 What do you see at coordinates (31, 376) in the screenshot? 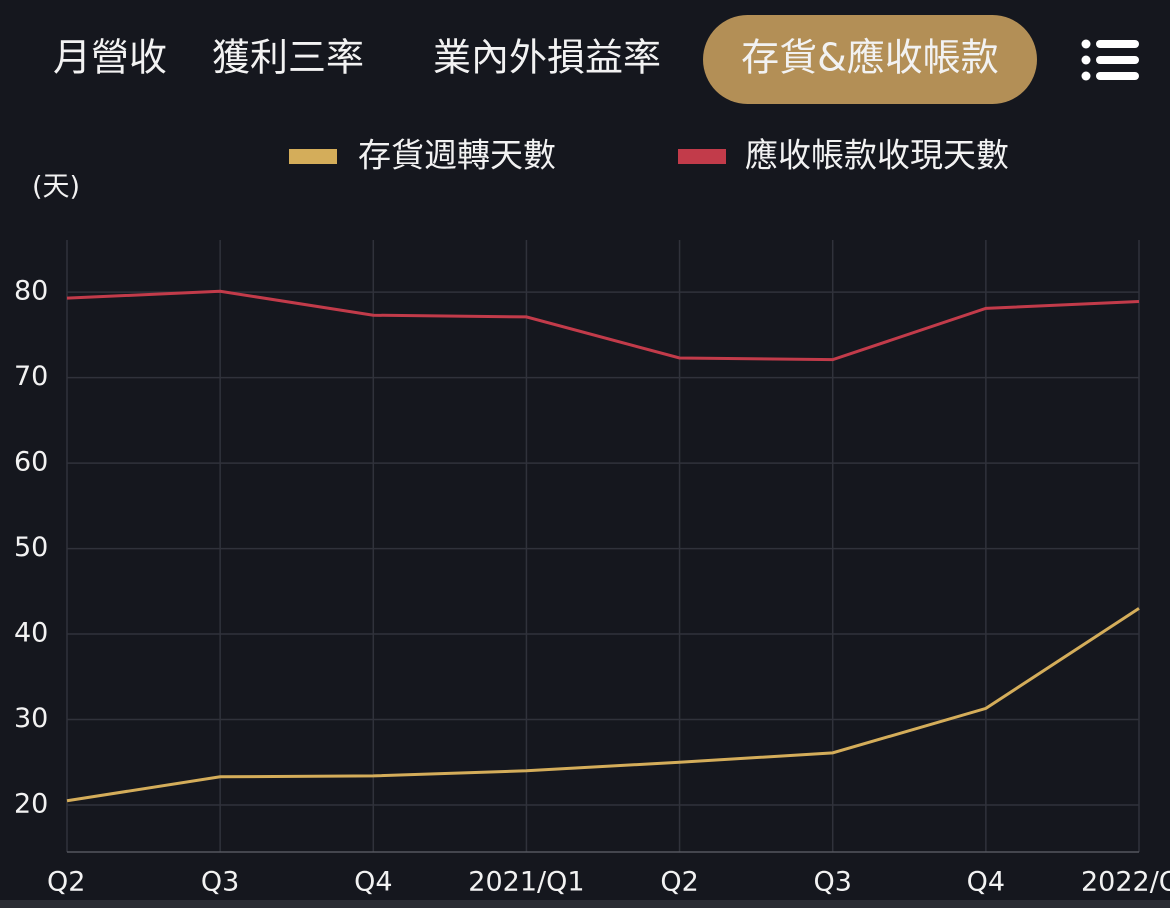
I see `y-tick-label: 70` at bounding box center [31, 376].